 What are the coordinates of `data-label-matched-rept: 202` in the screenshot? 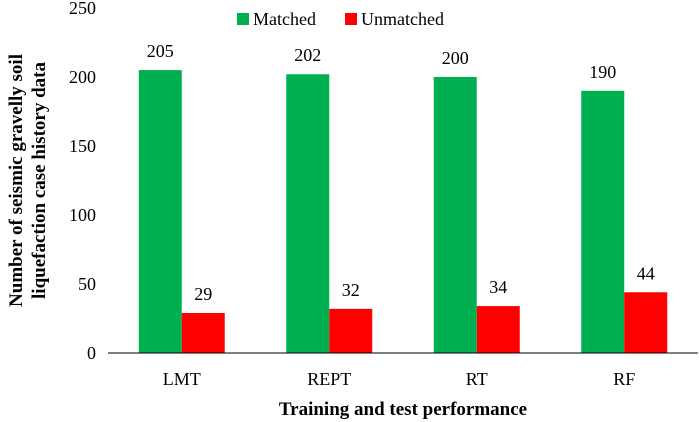 It's located at (307, 55).